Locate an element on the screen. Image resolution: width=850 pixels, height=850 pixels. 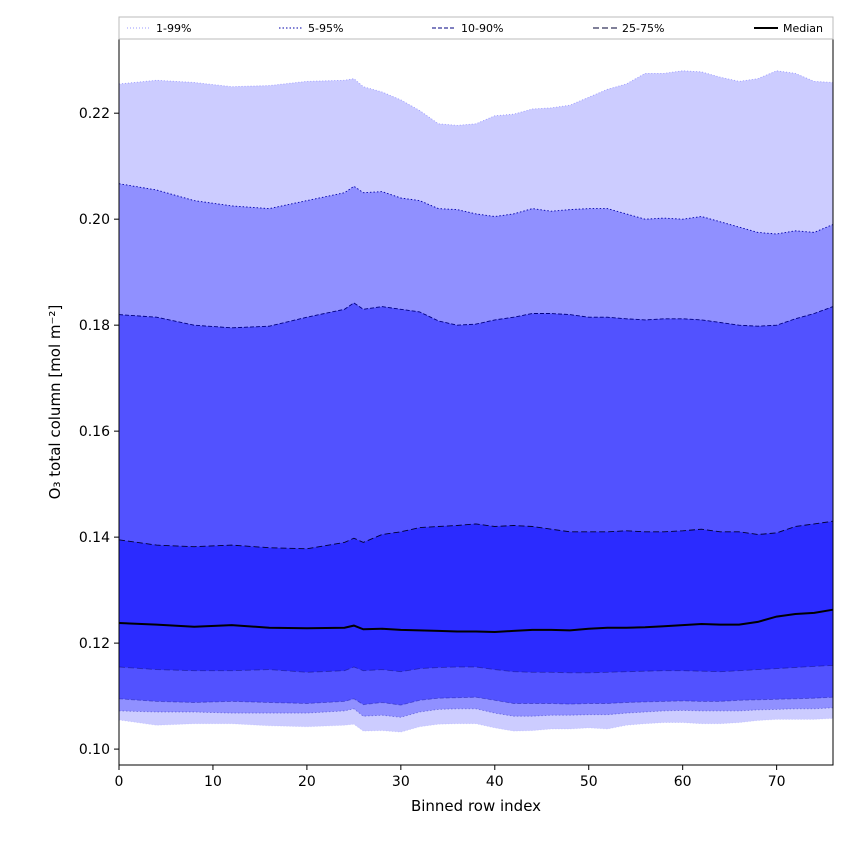
y-axis-ticks: 0.10 0.12 0.14 0.16 0.18 0.20 0.22 is located at coordinates (99, 432).